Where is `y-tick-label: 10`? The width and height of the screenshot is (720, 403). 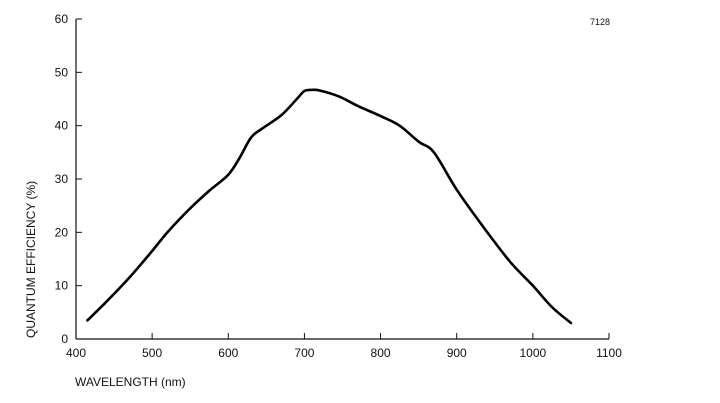 y-tick-label: 10 is located at coordinates (62, 286).